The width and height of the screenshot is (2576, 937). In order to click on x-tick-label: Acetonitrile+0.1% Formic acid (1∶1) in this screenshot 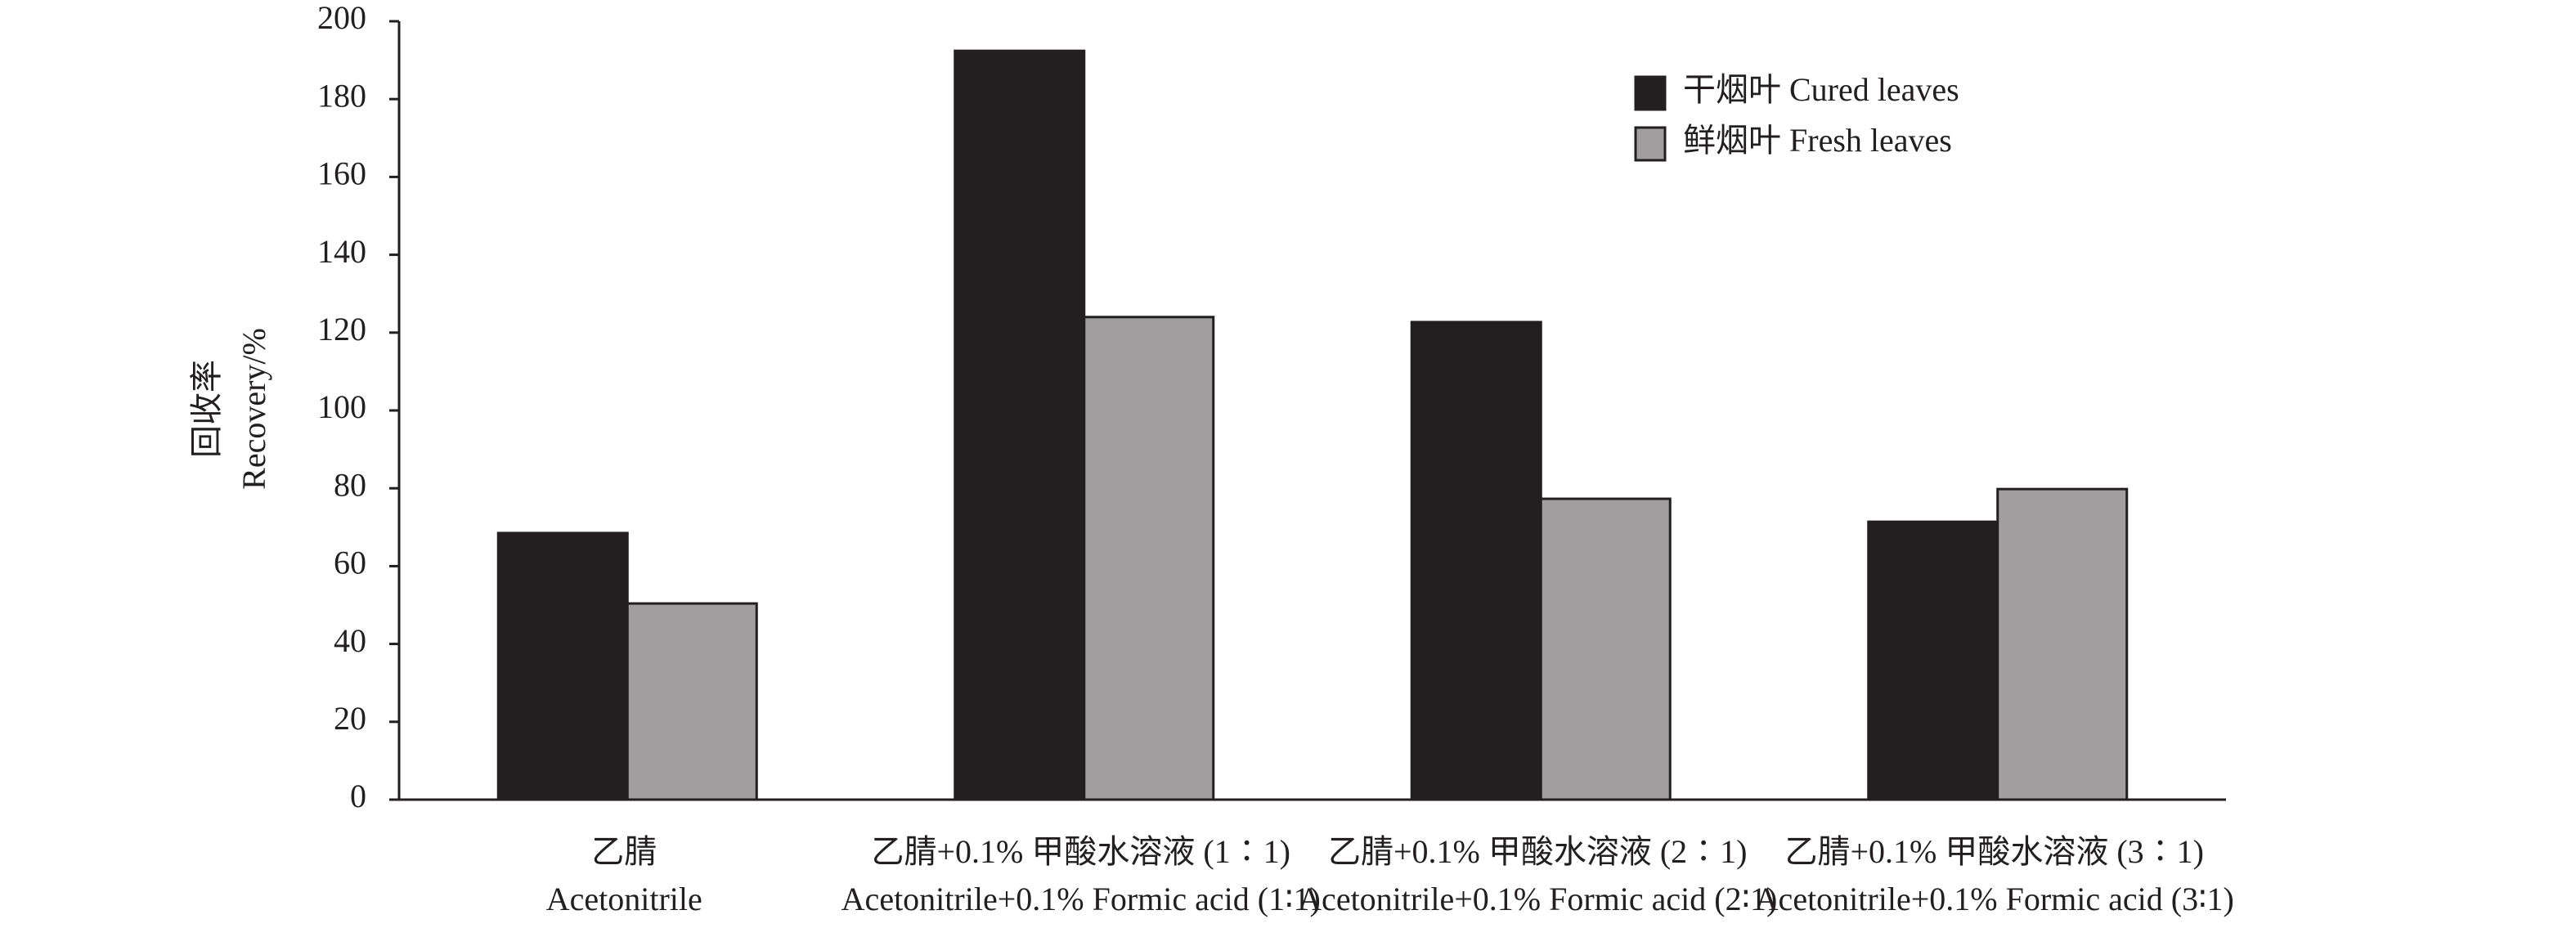, I will do `click(1081, 899)`.